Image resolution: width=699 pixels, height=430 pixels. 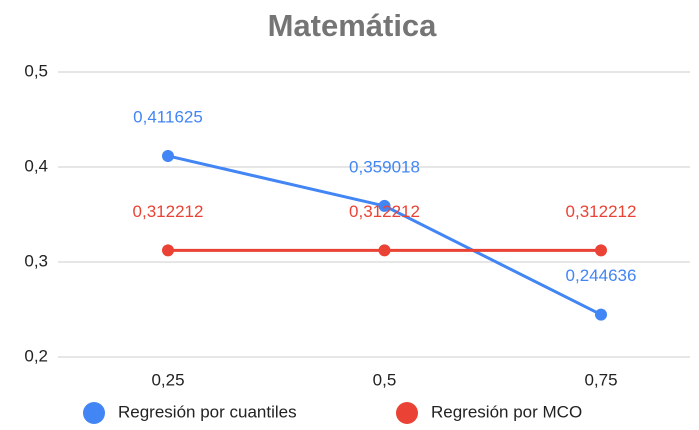 I want to click on x-tick-label: 0,5, so click(x=385, y=379).